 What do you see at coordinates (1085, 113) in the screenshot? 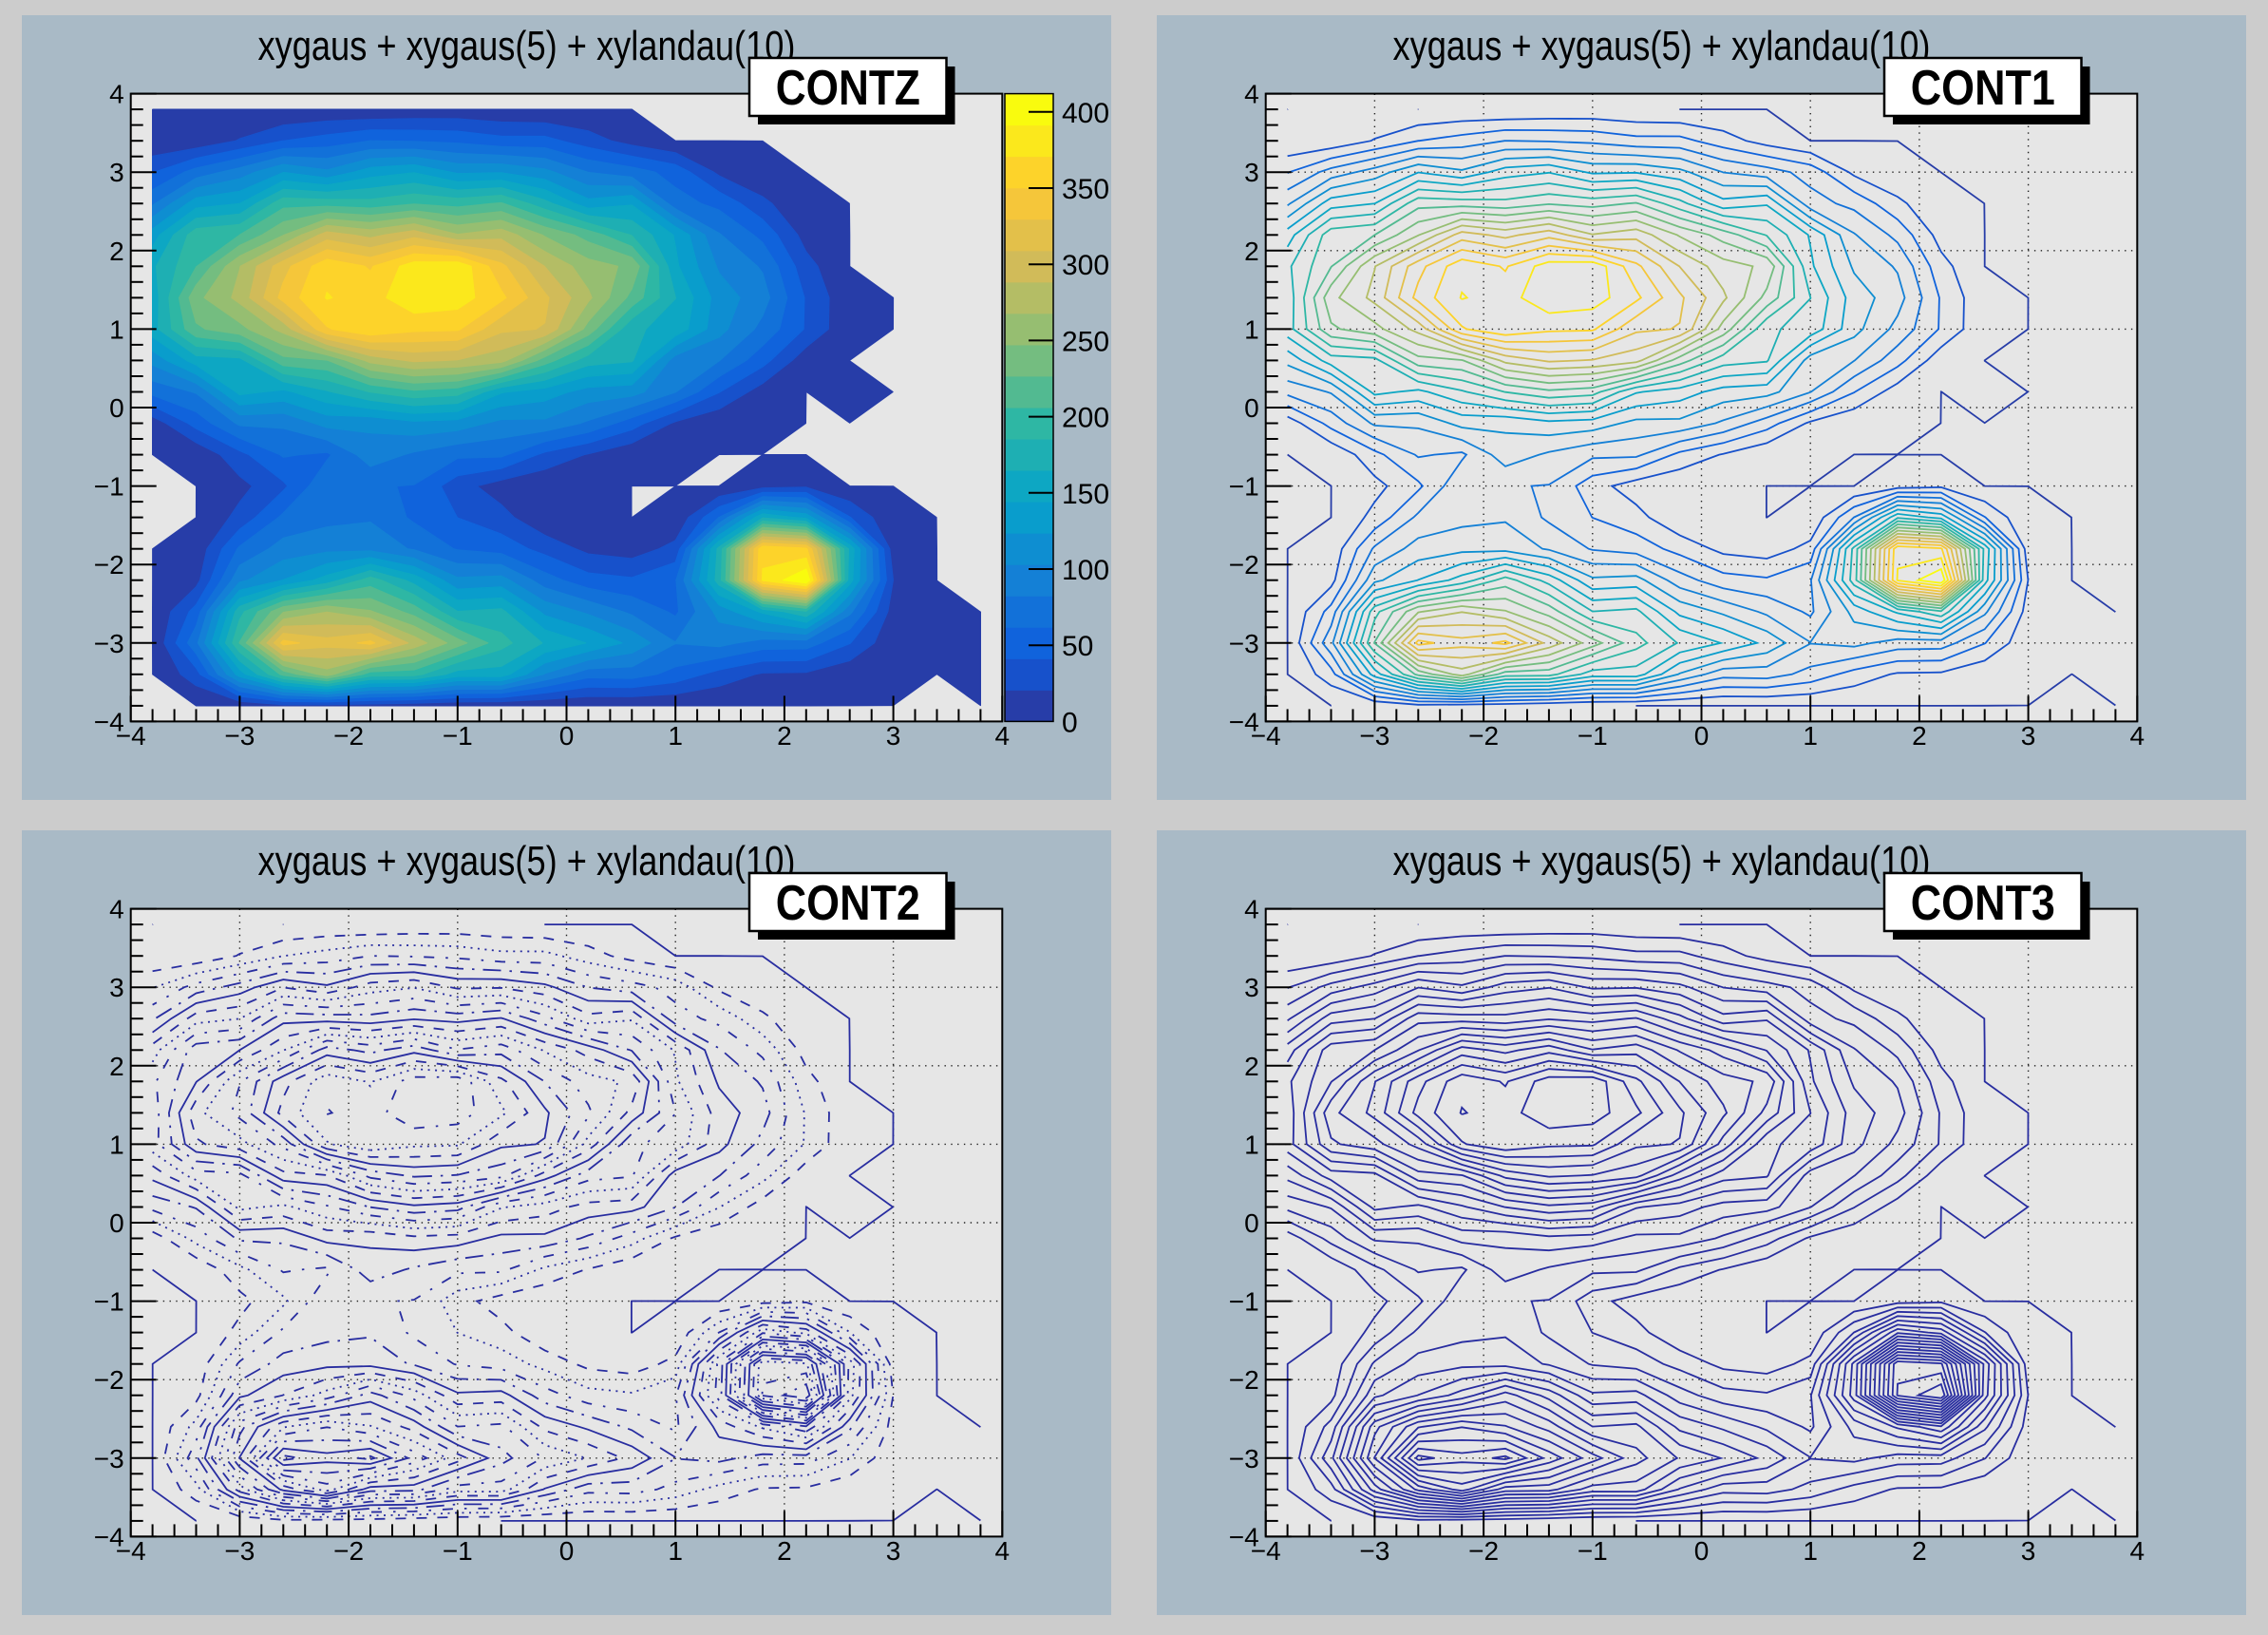
I see `svg-text: 400` at bounding box center [1085, 113].